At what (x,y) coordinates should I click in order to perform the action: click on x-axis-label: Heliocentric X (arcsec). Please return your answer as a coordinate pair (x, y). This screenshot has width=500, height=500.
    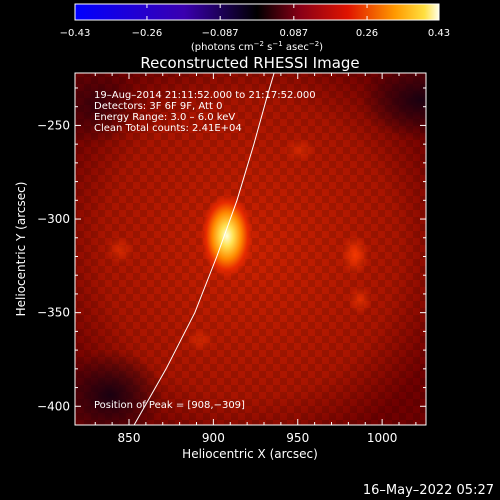
    Looking at the image, I should click on (250, 454).